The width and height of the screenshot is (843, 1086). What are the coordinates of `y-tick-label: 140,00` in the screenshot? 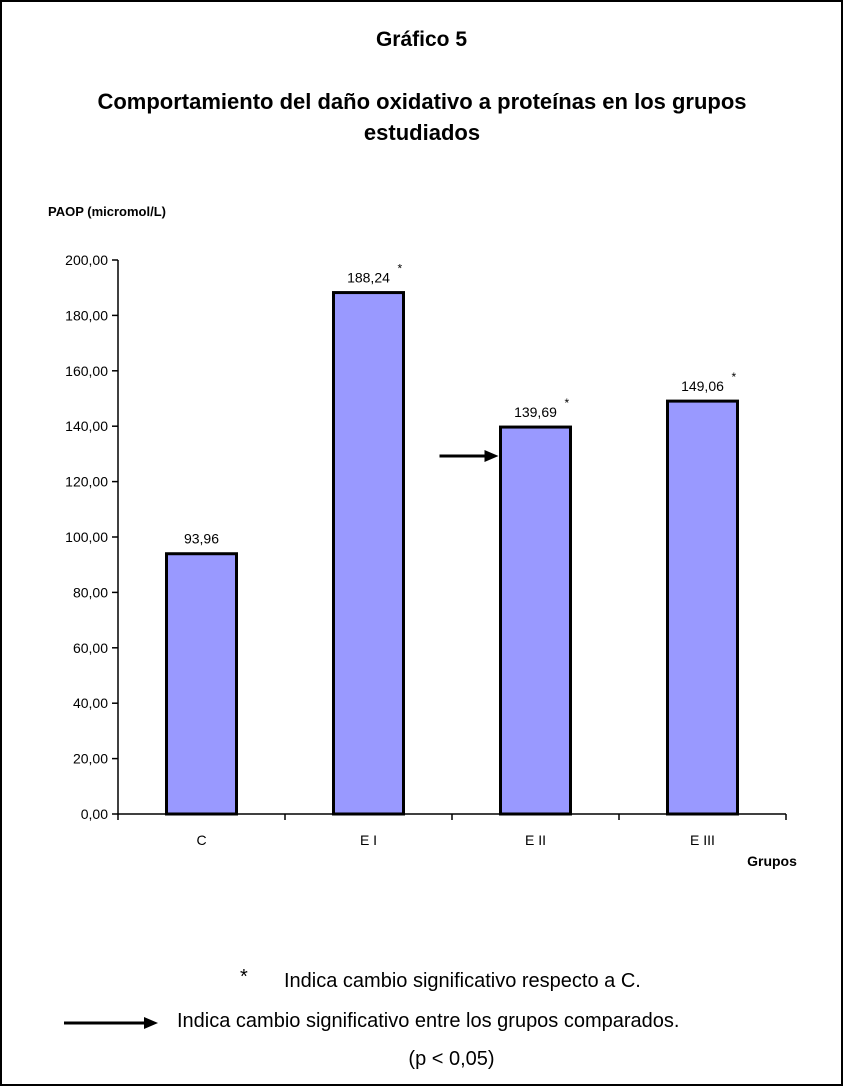 It's located at (86, 426).